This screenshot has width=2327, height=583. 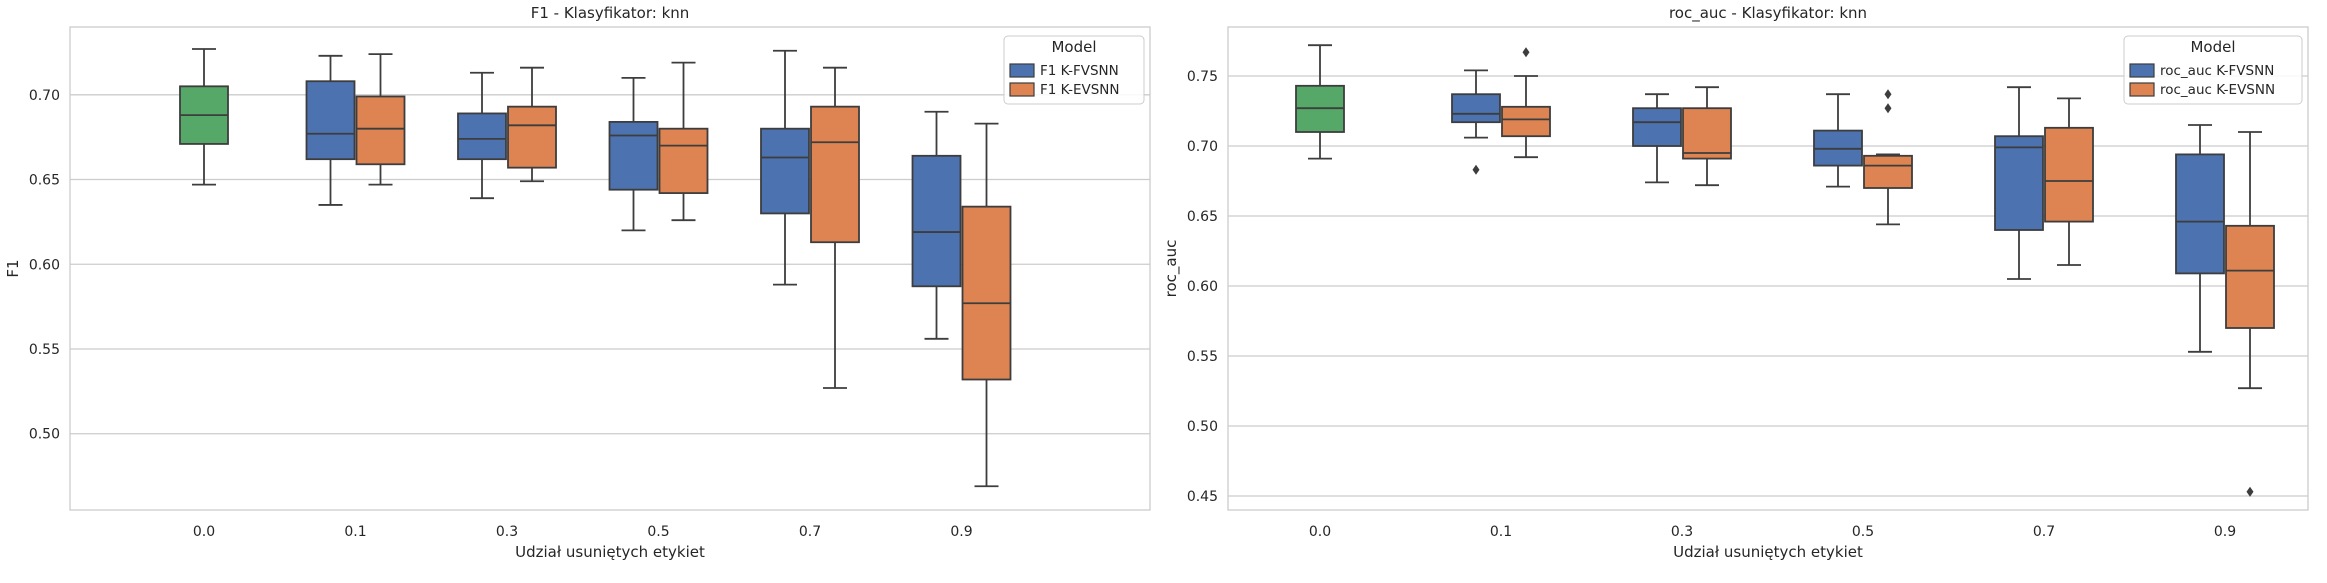 I want to click on legend-label: roc_auc K-EVSNN, so click(x=2217, y=90).